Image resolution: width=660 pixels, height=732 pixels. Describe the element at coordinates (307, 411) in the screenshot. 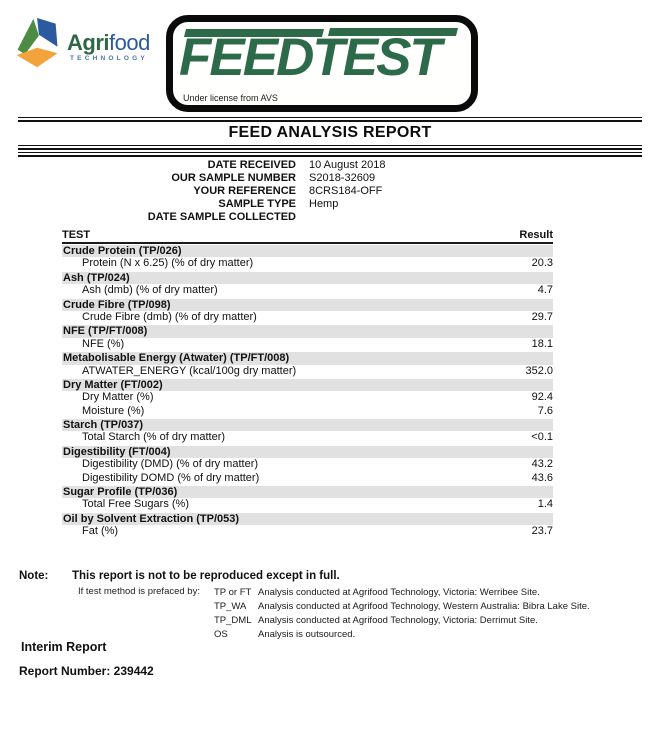

I see `table-row: Moisture (%) 7.6` at that location.